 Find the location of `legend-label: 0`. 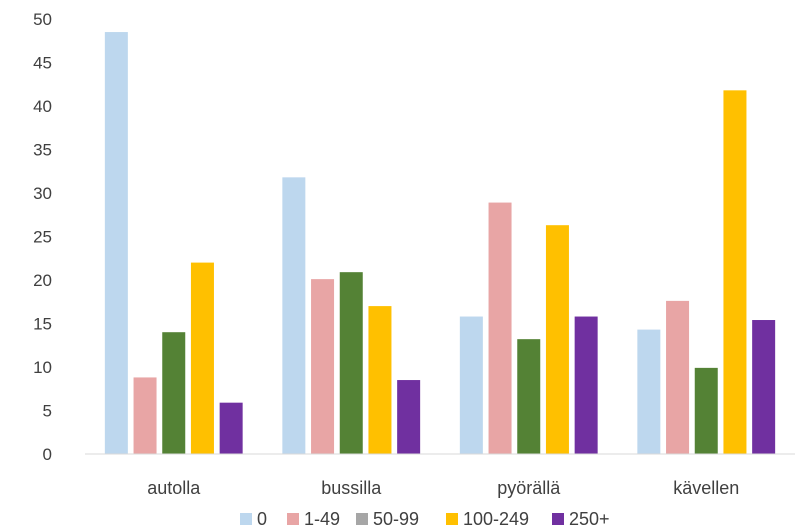

legend-label: 0 is located at coordinates (262, 519).